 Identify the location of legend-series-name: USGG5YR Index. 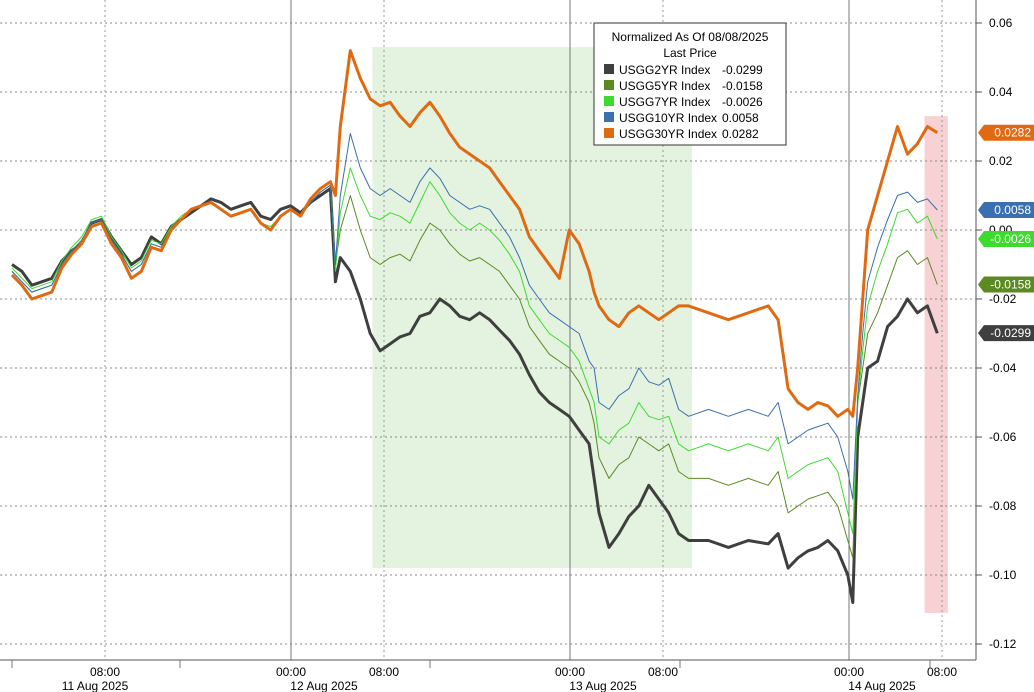
(664, 86).